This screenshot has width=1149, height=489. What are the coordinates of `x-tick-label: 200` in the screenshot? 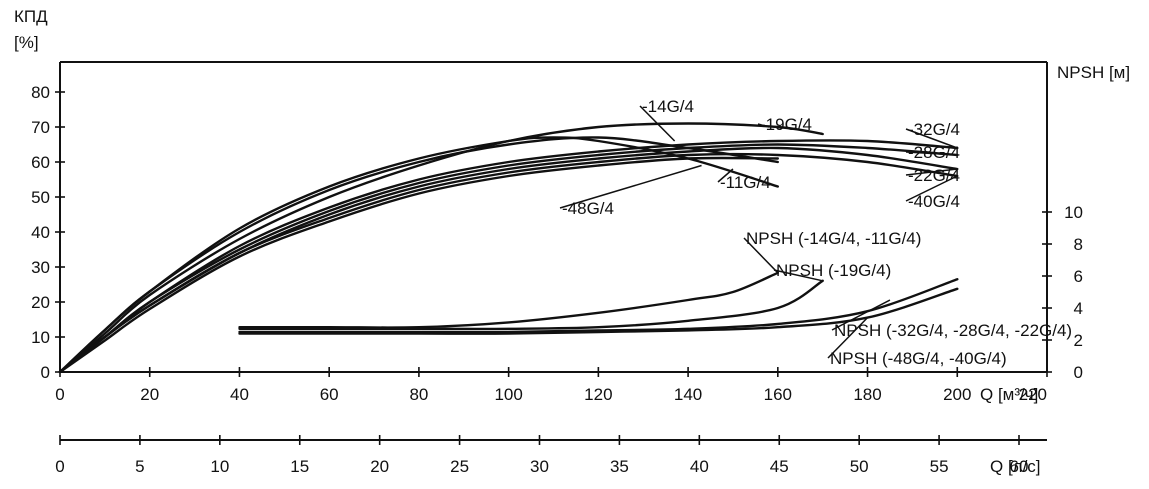 It's located at (957, 394).